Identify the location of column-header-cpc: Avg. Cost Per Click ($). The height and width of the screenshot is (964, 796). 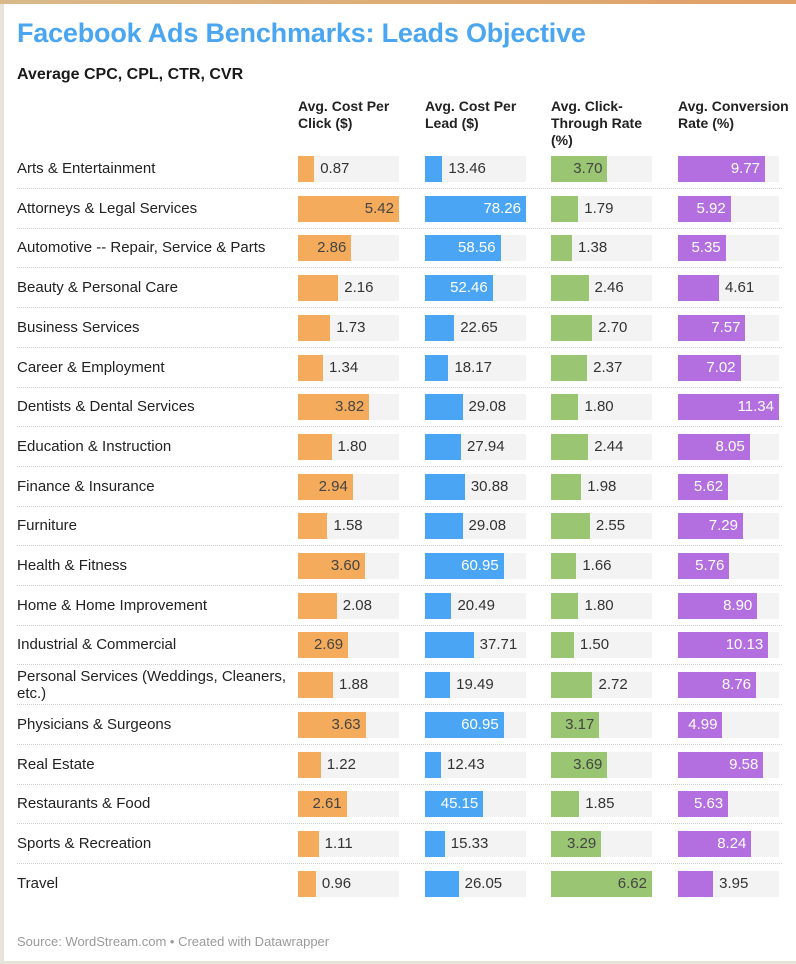
(344, 114).